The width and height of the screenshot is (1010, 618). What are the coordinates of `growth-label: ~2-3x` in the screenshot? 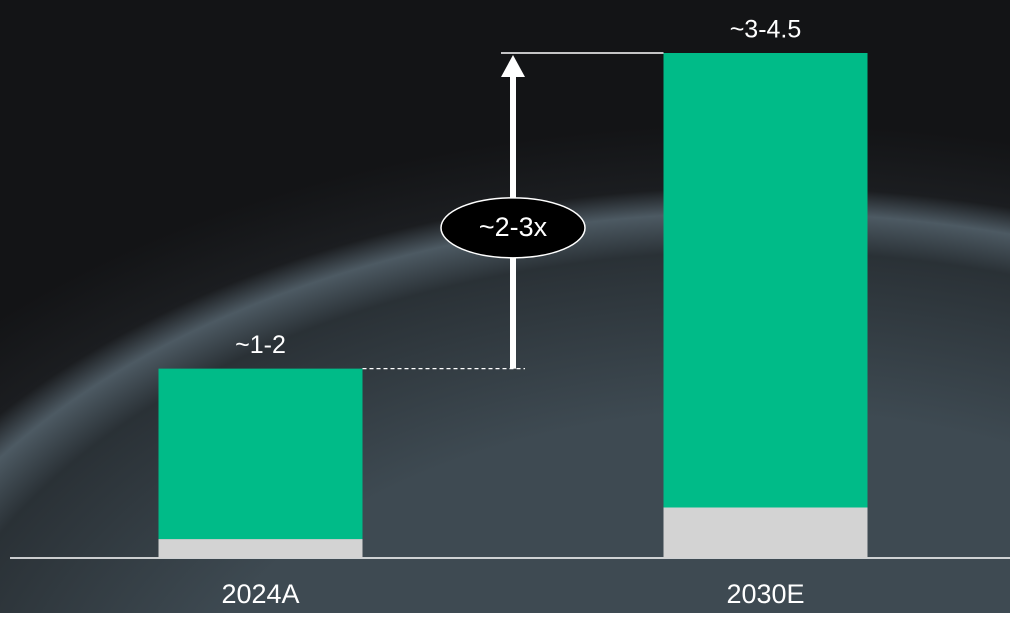 It's located at (513, 227).